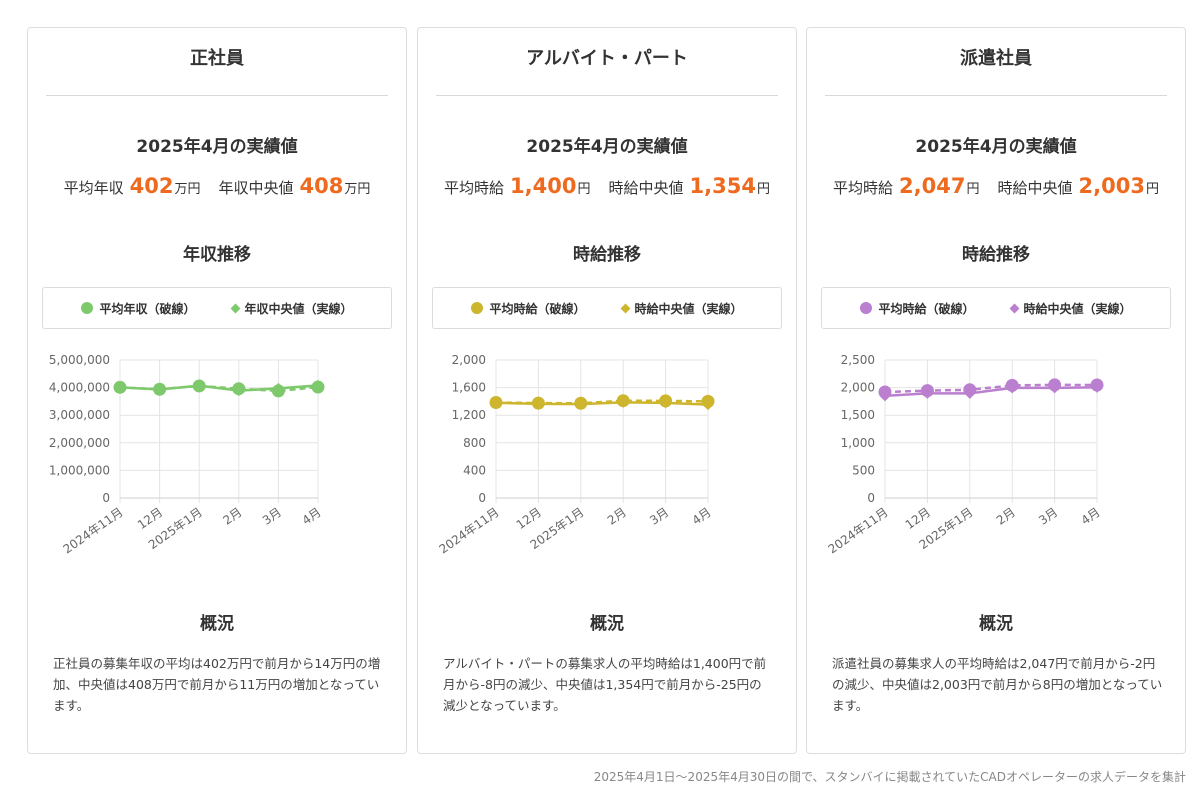 The width and height of the screenshot is (1200, 798). What do you see at coordinates (543, 186) in the screenshot?
I see `avg-value: 1,400` at bounding box center [543, 186].